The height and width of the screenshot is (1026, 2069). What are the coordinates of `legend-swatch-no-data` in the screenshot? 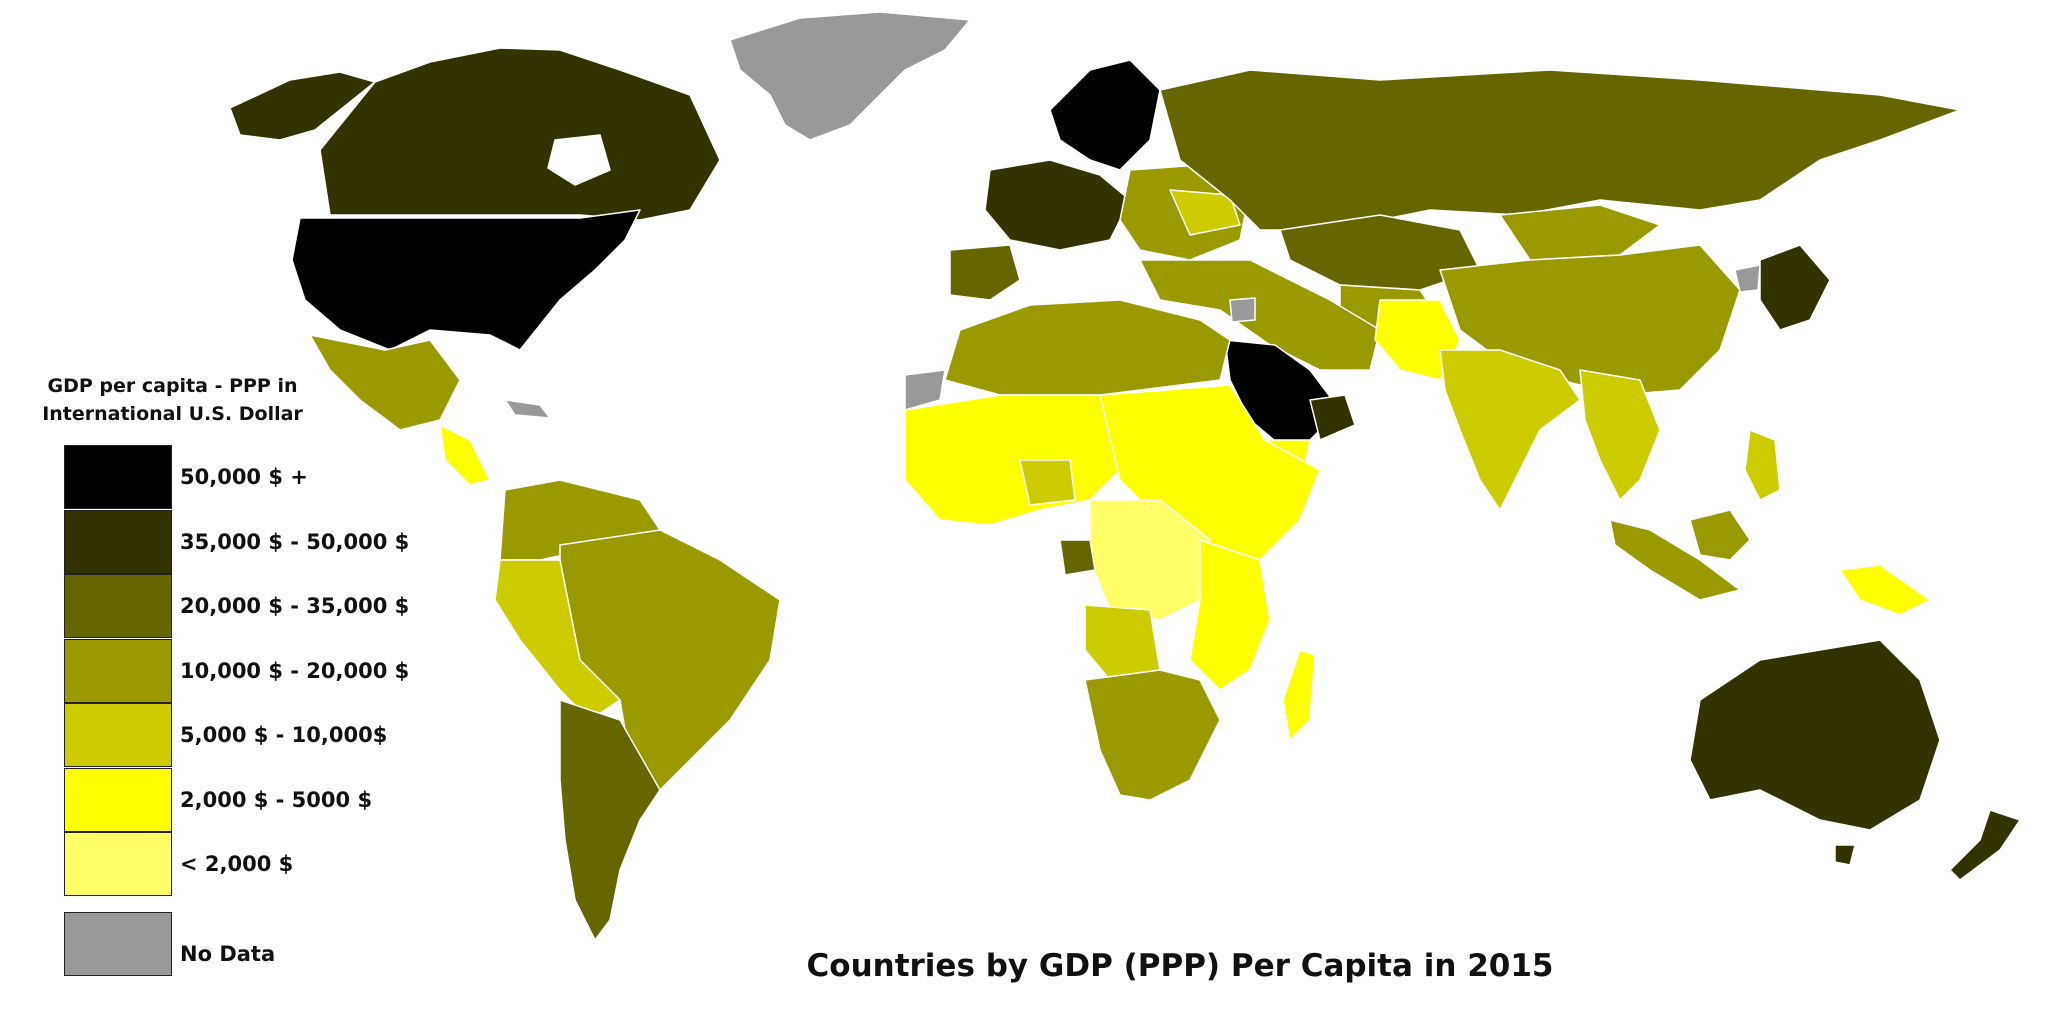 It's located at (118, 944).